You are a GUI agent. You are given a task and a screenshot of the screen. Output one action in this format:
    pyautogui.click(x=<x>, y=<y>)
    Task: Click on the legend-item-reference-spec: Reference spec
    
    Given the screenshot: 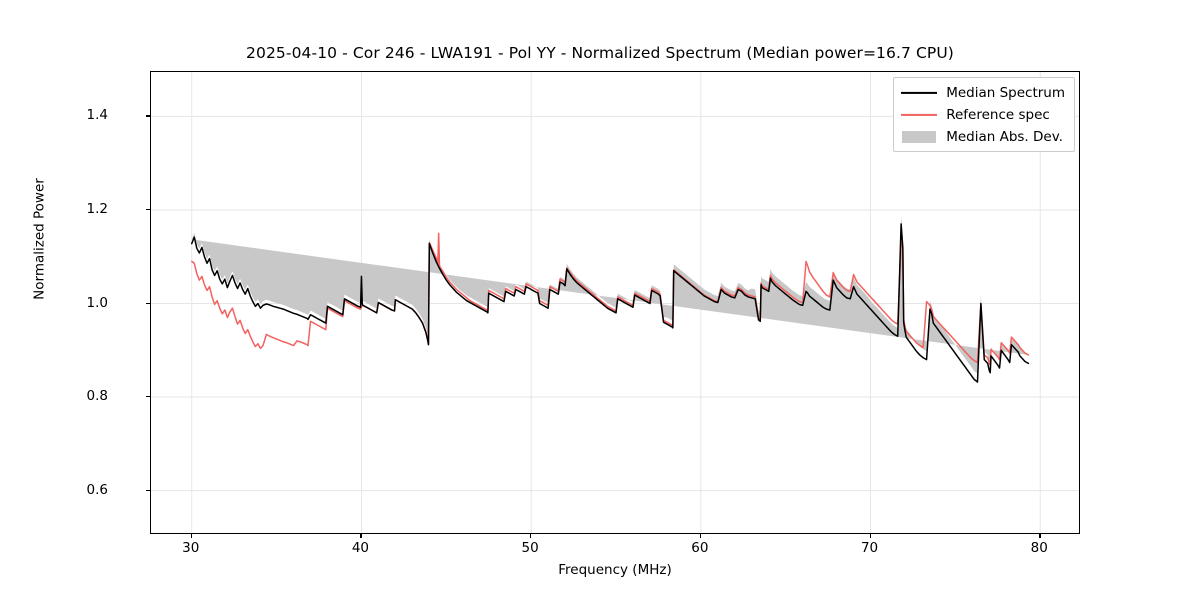 What is the action you would take?
    pyautogui.click(x=983, y=114)
    